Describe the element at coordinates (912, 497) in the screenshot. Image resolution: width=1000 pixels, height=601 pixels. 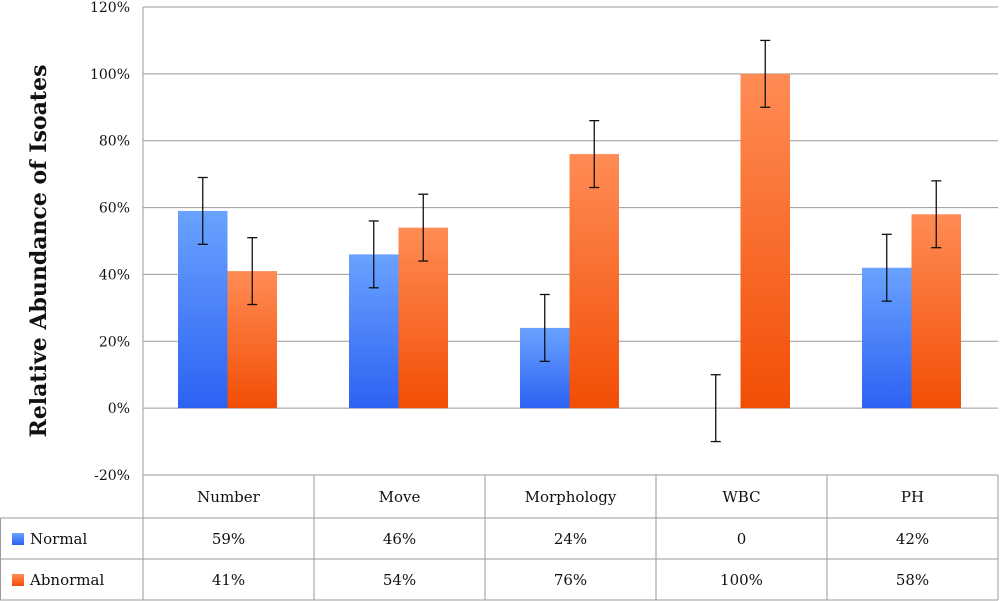
I see `category-label: PH` at that location.